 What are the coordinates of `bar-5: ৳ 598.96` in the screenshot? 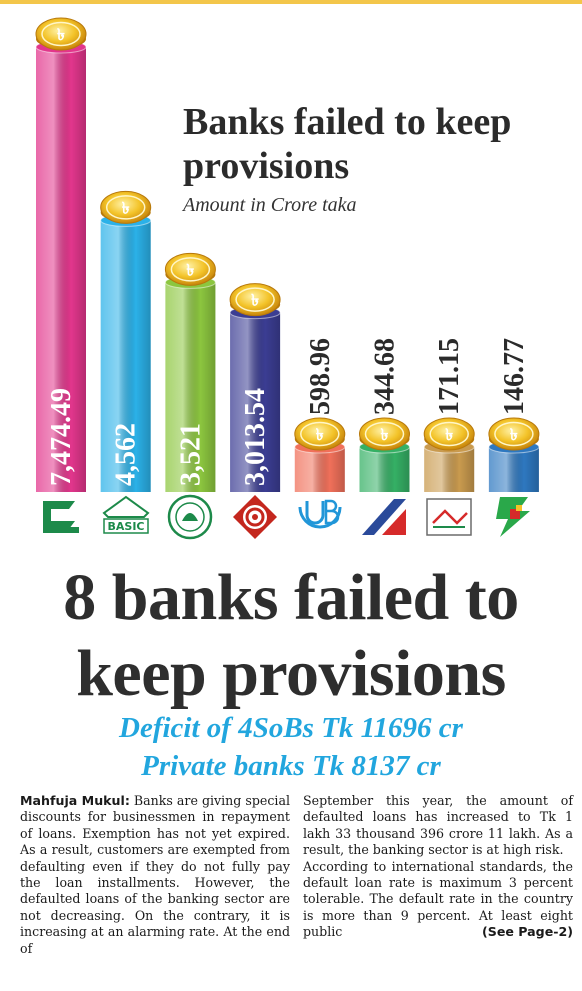 It's located at (320, 415).